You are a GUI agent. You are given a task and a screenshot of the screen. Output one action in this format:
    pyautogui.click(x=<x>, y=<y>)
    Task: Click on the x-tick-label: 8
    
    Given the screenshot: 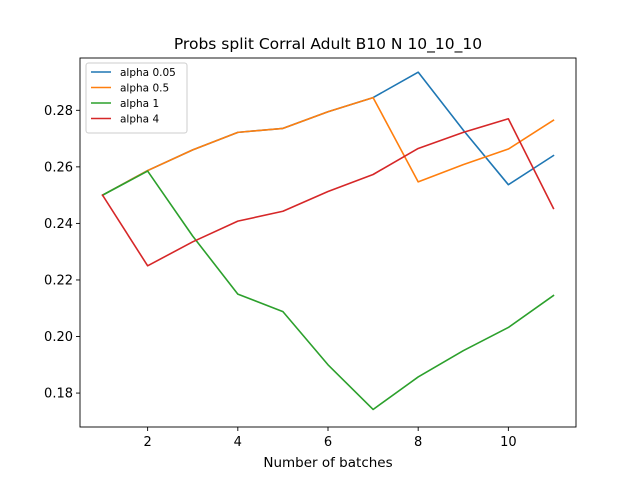 What is the action you would take?
    pyautogui.click(x=418, y=442)
    